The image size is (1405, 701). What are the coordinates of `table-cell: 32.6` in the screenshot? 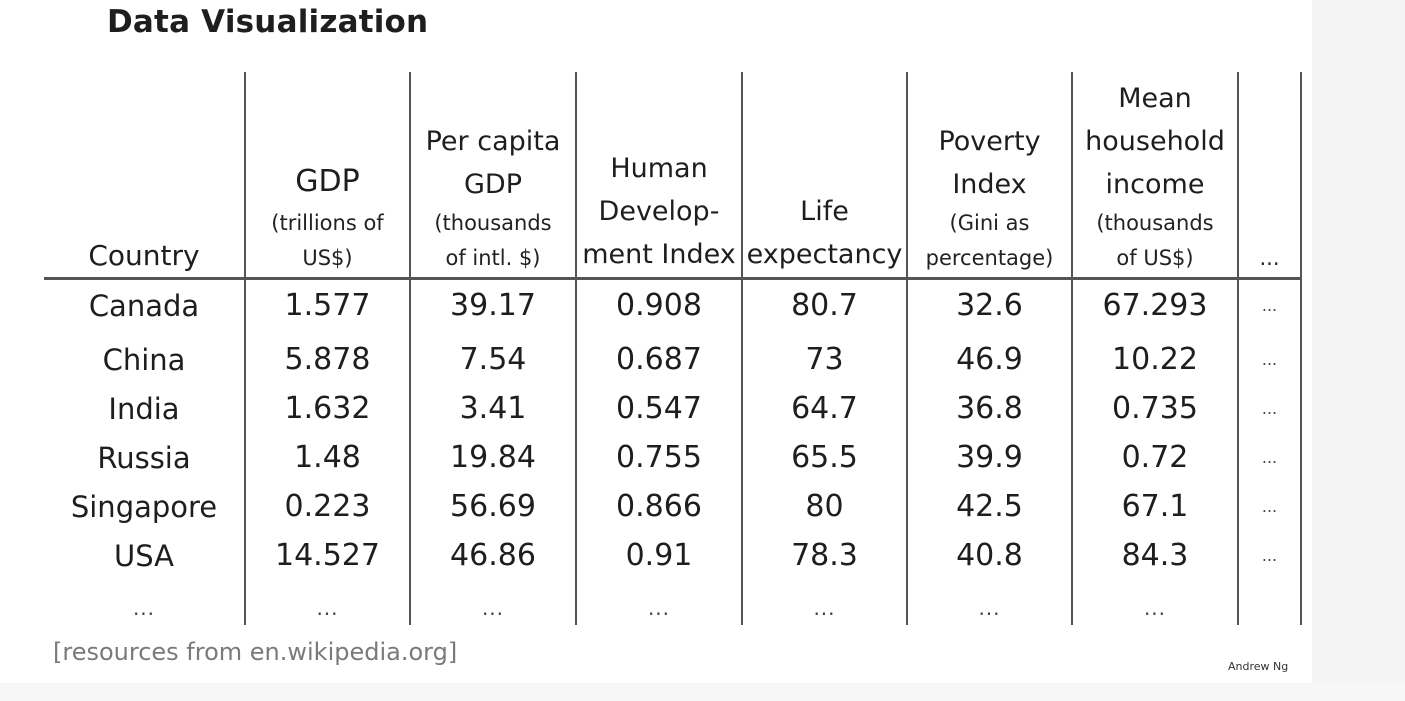 It's located at (989, 305).